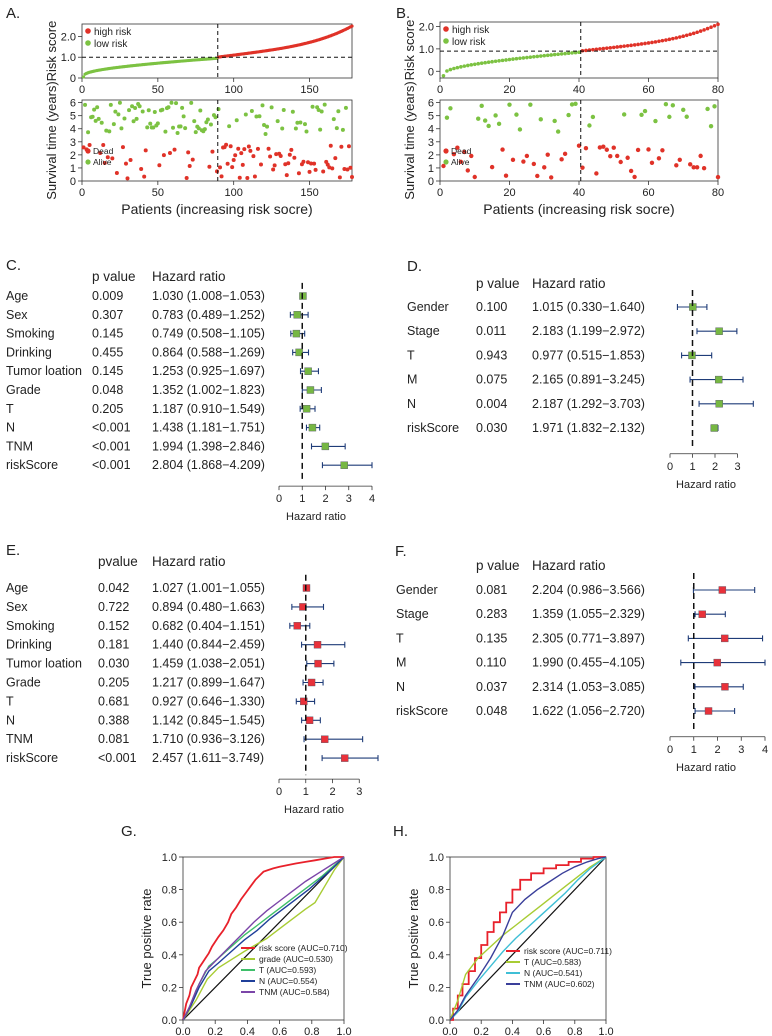  What do you see at coordinates (208, 683) in the screenshot?
I see `row-hazard-ratio-text: 1.217 (0.899−1.647)` at bounding box center [208, 683].